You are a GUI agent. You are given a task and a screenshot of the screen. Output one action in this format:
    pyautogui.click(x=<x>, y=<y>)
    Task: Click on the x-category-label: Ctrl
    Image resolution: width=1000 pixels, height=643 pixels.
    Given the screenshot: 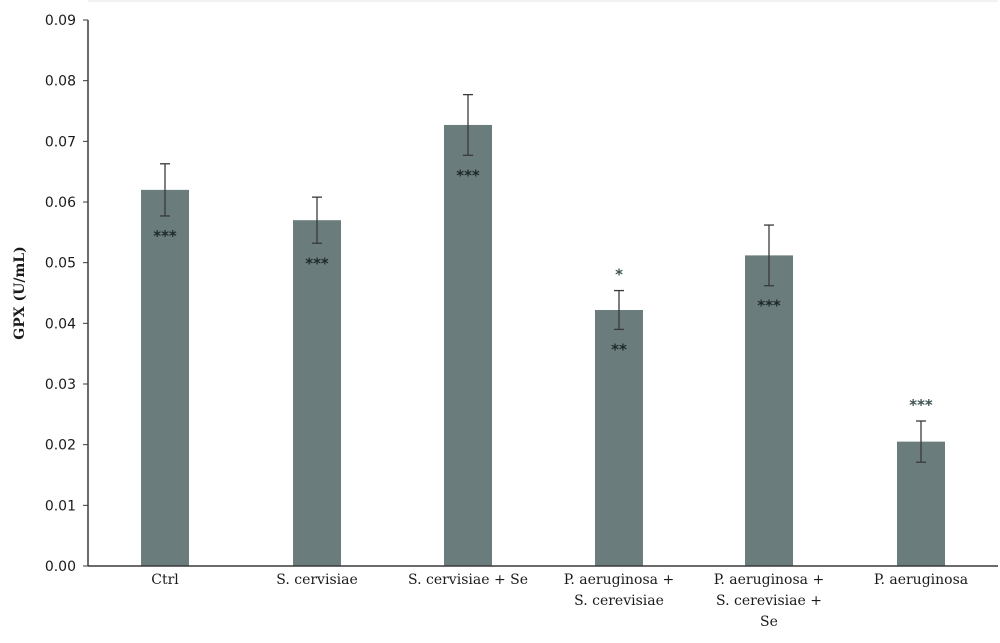 What is the action you would take?
    pyautogui.click(x=165, y=580)
    